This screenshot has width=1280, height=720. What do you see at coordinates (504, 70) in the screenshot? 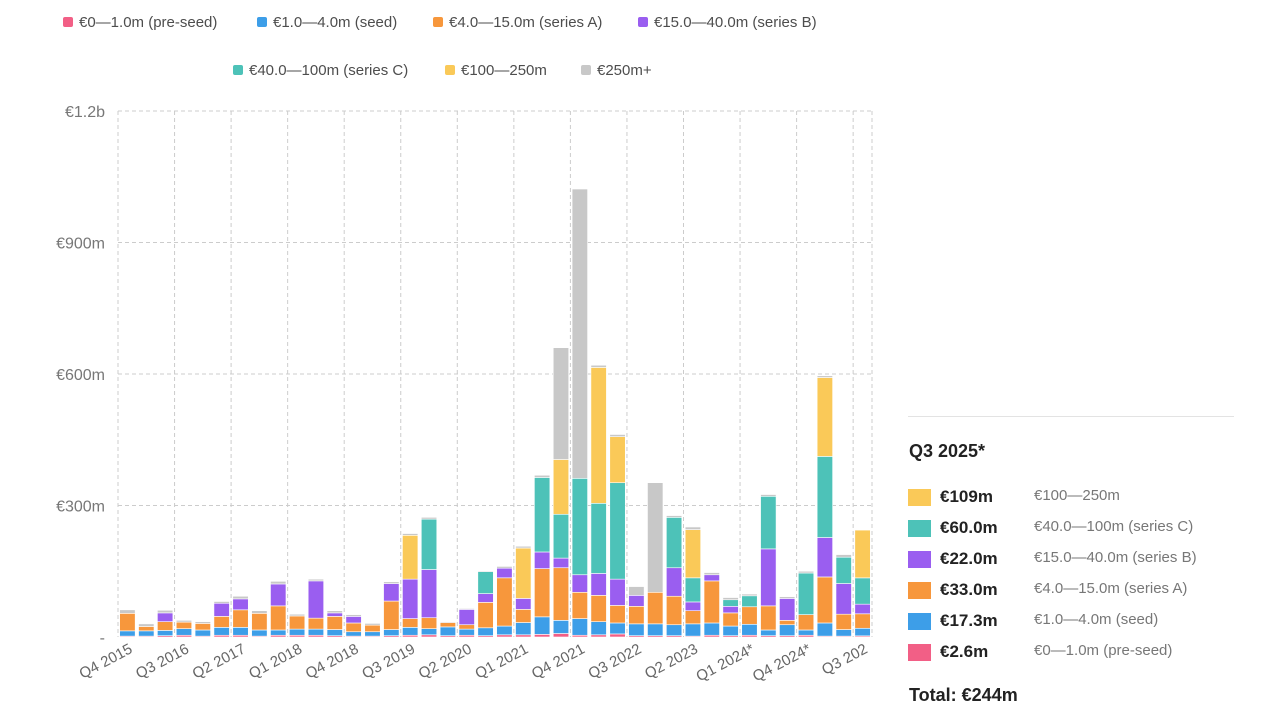
I see `legend-label: €100—250m` at bounding box center [504, 70].